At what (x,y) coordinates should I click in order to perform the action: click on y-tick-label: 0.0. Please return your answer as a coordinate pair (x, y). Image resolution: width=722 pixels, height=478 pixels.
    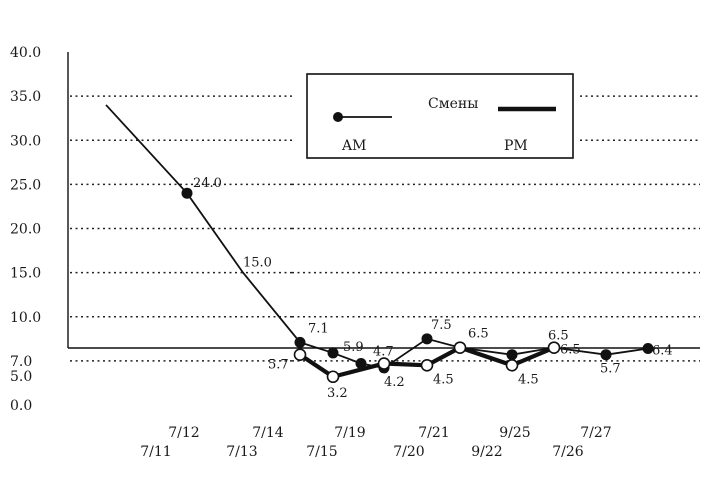
    Looking at the image, I should click on (21, 406).